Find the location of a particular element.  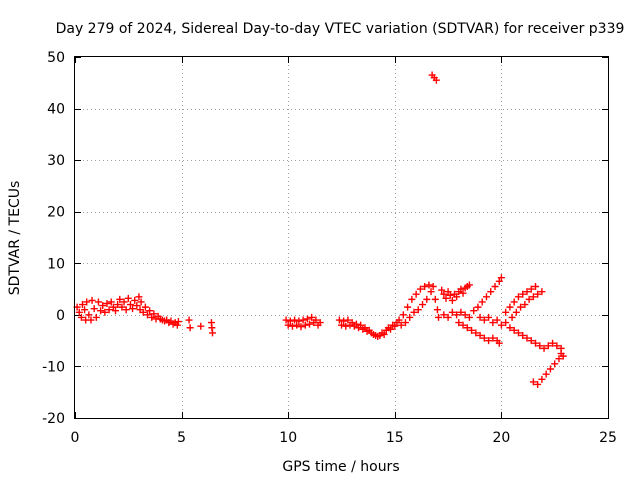

y-tick-label: 0 is located at coordinates (60, 316).